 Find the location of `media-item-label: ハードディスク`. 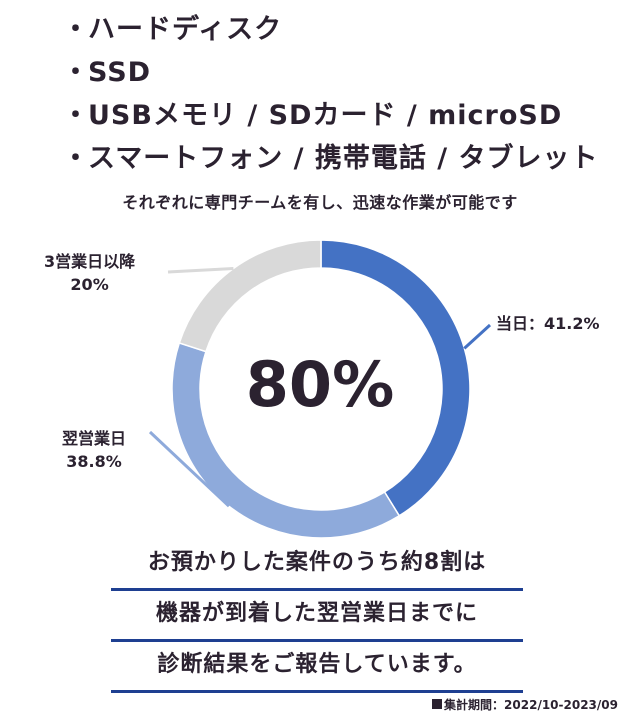

media-item-label: ハードディスク is located at coordinates (185, 29).